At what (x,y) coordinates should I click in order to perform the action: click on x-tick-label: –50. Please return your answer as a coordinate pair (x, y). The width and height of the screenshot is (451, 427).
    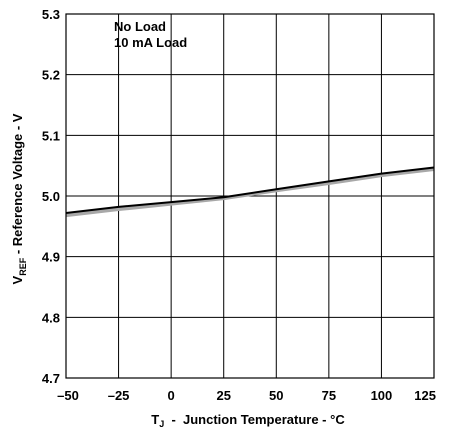
    Looking at the image, I should click on (68, 395).